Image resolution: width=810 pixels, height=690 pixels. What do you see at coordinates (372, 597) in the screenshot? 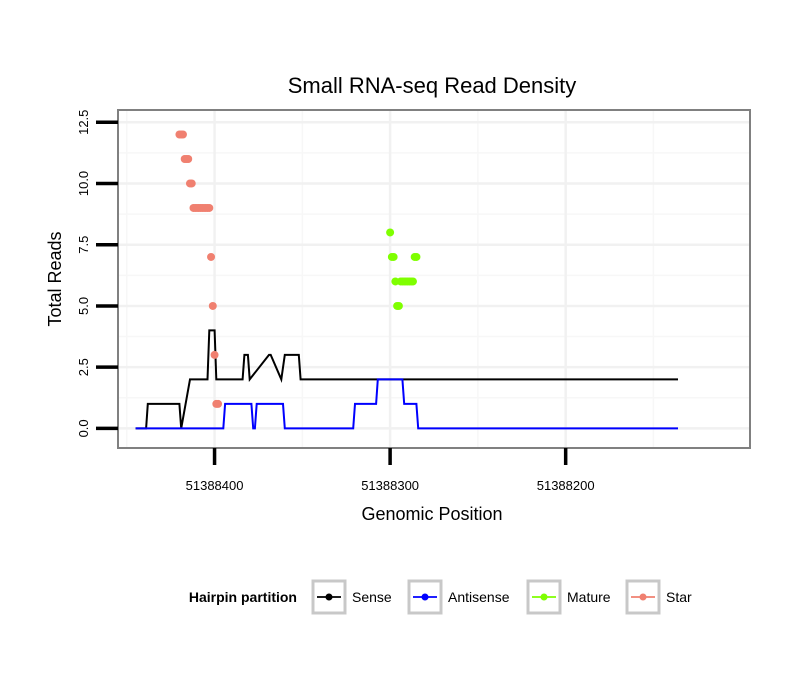
I see `legend-label-sense: Sense` at bounding box center [372, 597].